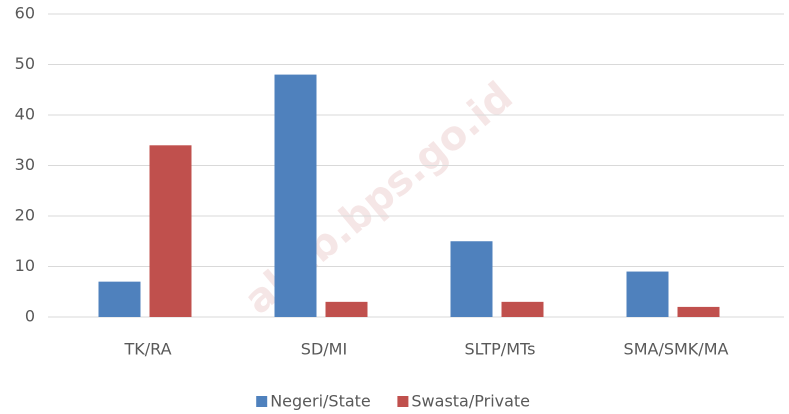  What do you see at coordinates (320, 401) in the screenshot?
I see `legend-label: Negeri/State` at bounding box center [320, 401].